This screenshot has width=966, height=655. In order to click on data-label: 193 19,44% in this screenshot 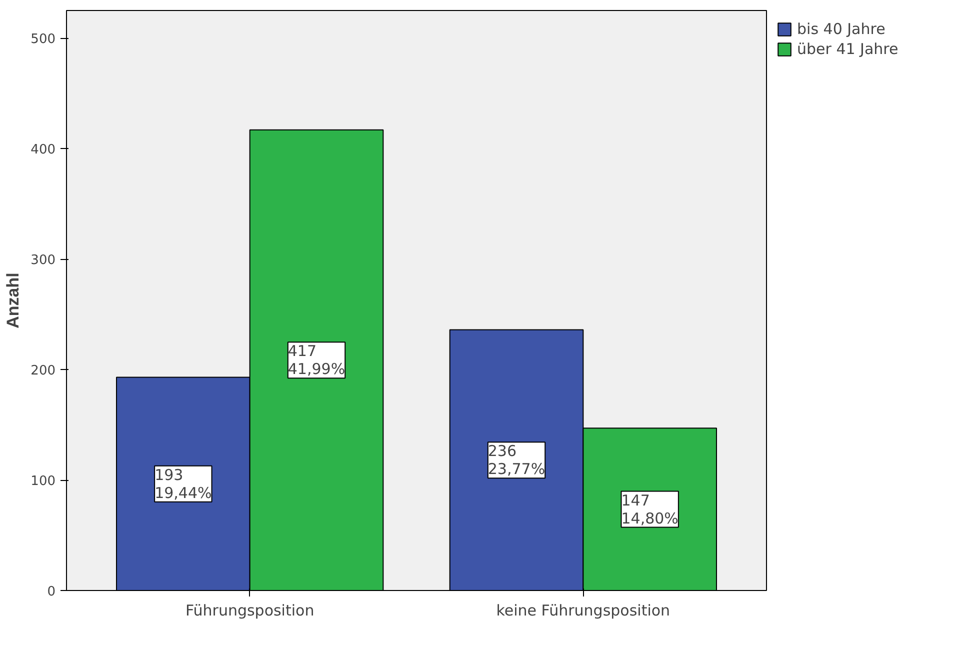, I will do `click(183, 484)`.